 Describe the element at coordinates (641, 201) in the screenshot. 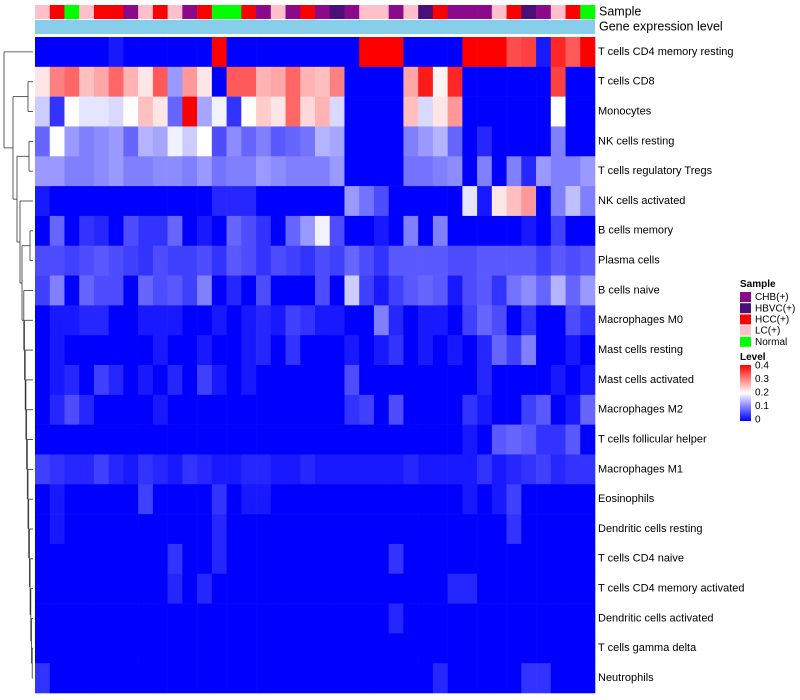

I see `row-label: NK cells activated` at that location.